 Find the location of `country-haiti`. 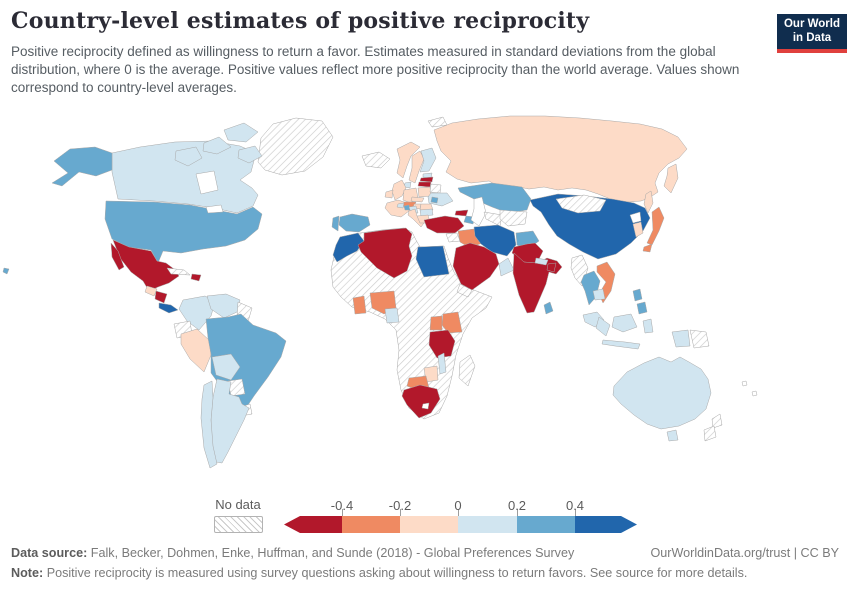

country-haiti is located at coordinates (196, 277).